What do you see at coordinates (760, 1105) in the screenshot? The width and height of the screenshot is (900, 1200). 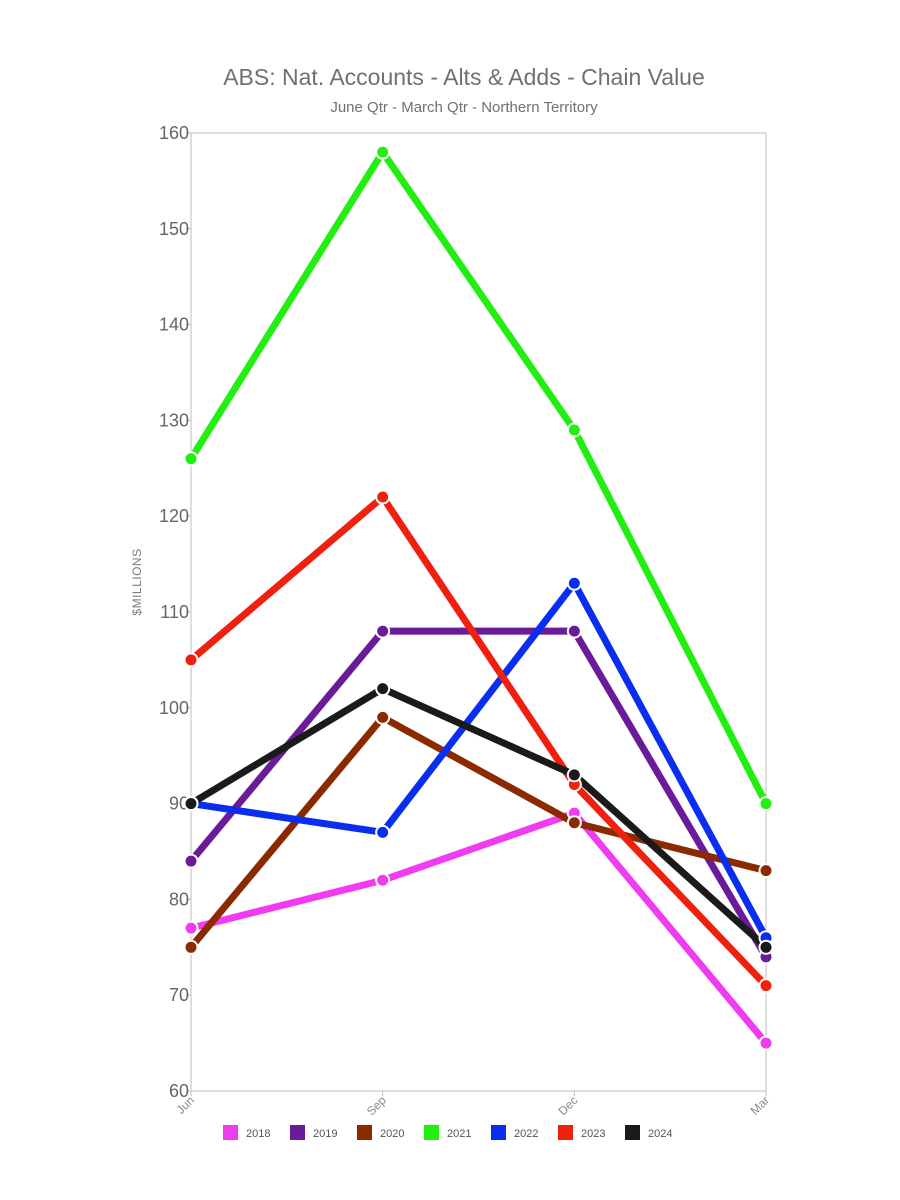 I see `x-tick-label: Mar` at bounding box center [760, 1105].